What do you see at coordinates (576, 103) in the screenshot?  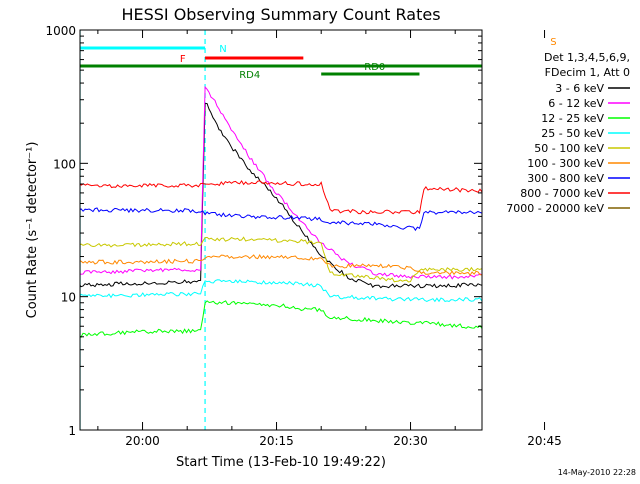 I see `legend-label-1: 6 - 12 keV` at bounding box center [576, 103].